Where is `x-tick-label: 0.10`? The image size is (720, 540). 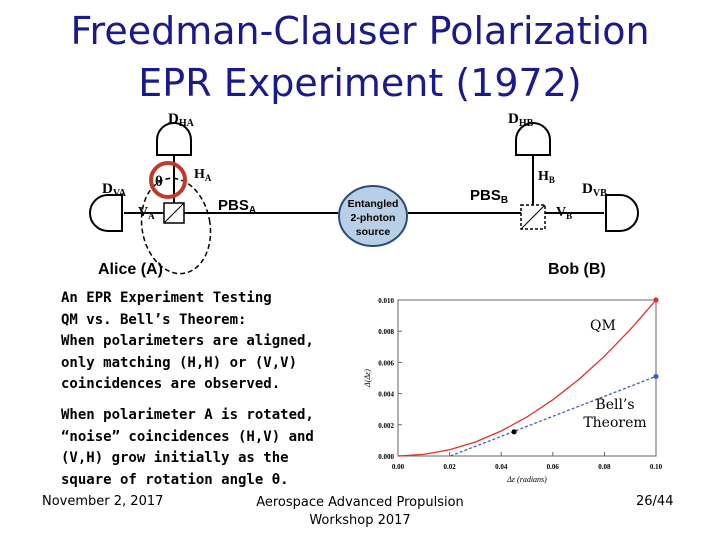 x-tick-label: 0.10 is located at coordinates (656, 467).